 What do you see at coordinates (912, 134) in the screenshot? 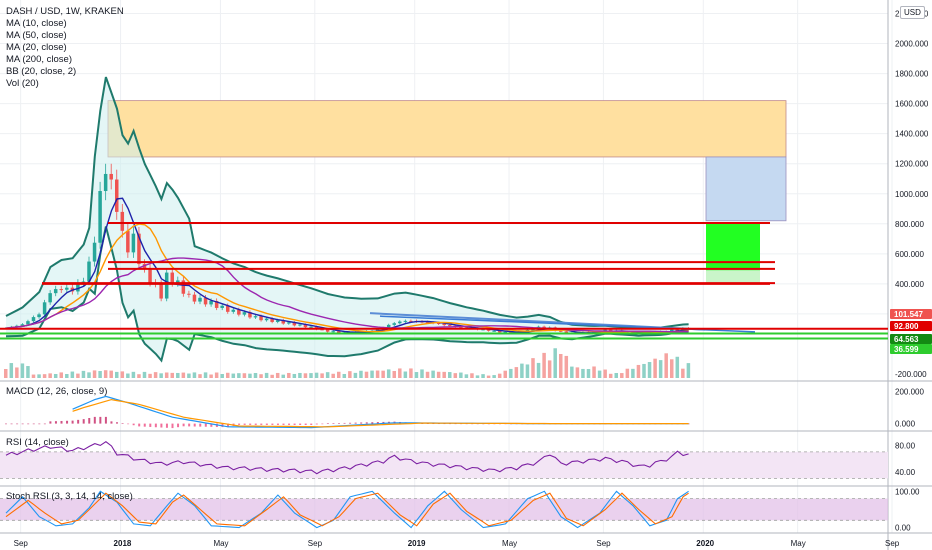
I see `price-axis-label: 1400.000` at bounding box center [912, 134].